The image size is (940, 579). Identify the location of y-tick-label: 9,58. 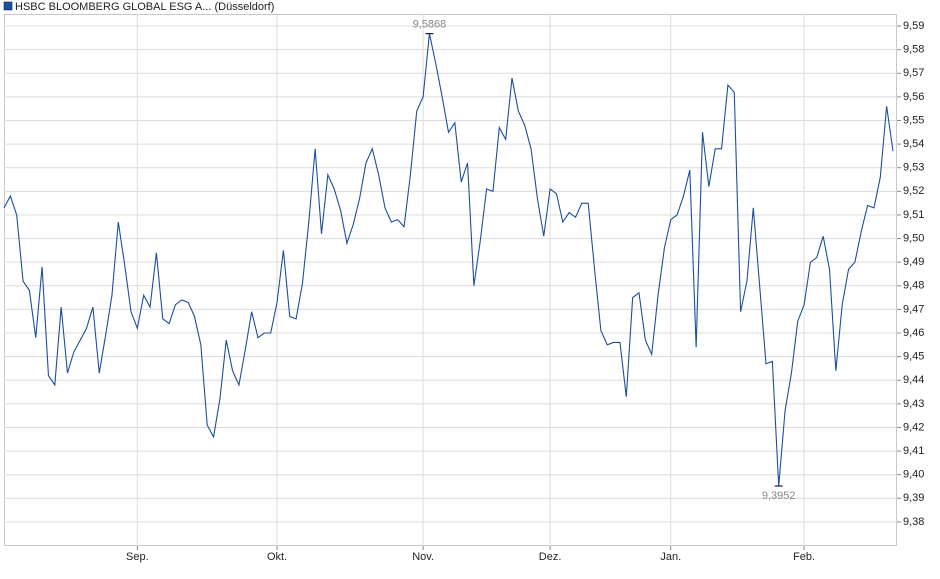
(913, 50).